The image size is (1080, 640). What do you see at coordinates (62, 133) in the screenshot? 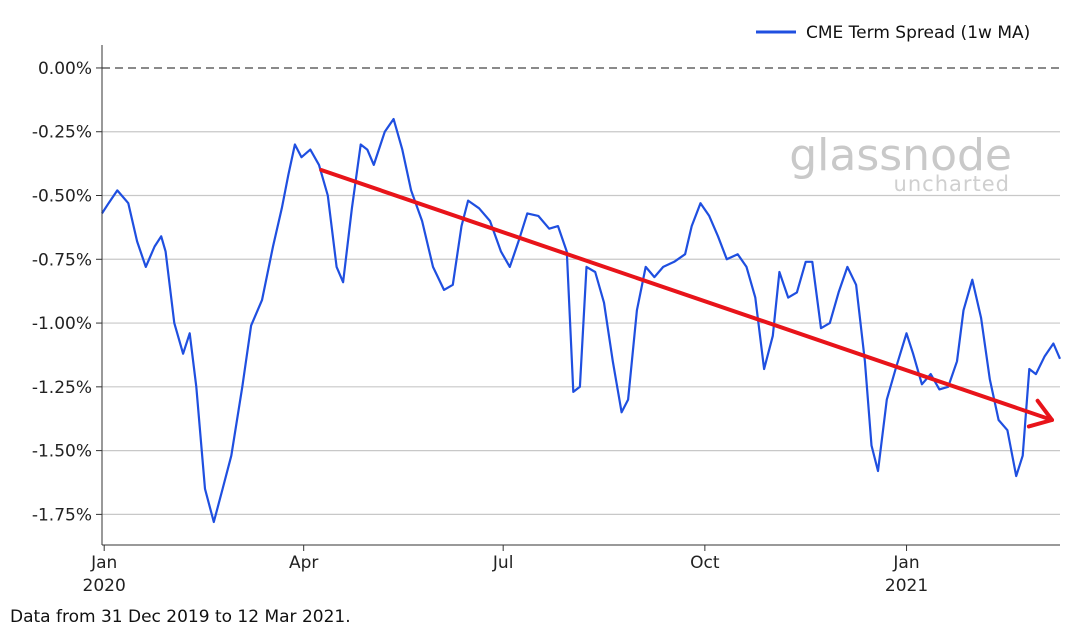
I see `y-tick-label: -0.25%` at bounding box center [62, 133].